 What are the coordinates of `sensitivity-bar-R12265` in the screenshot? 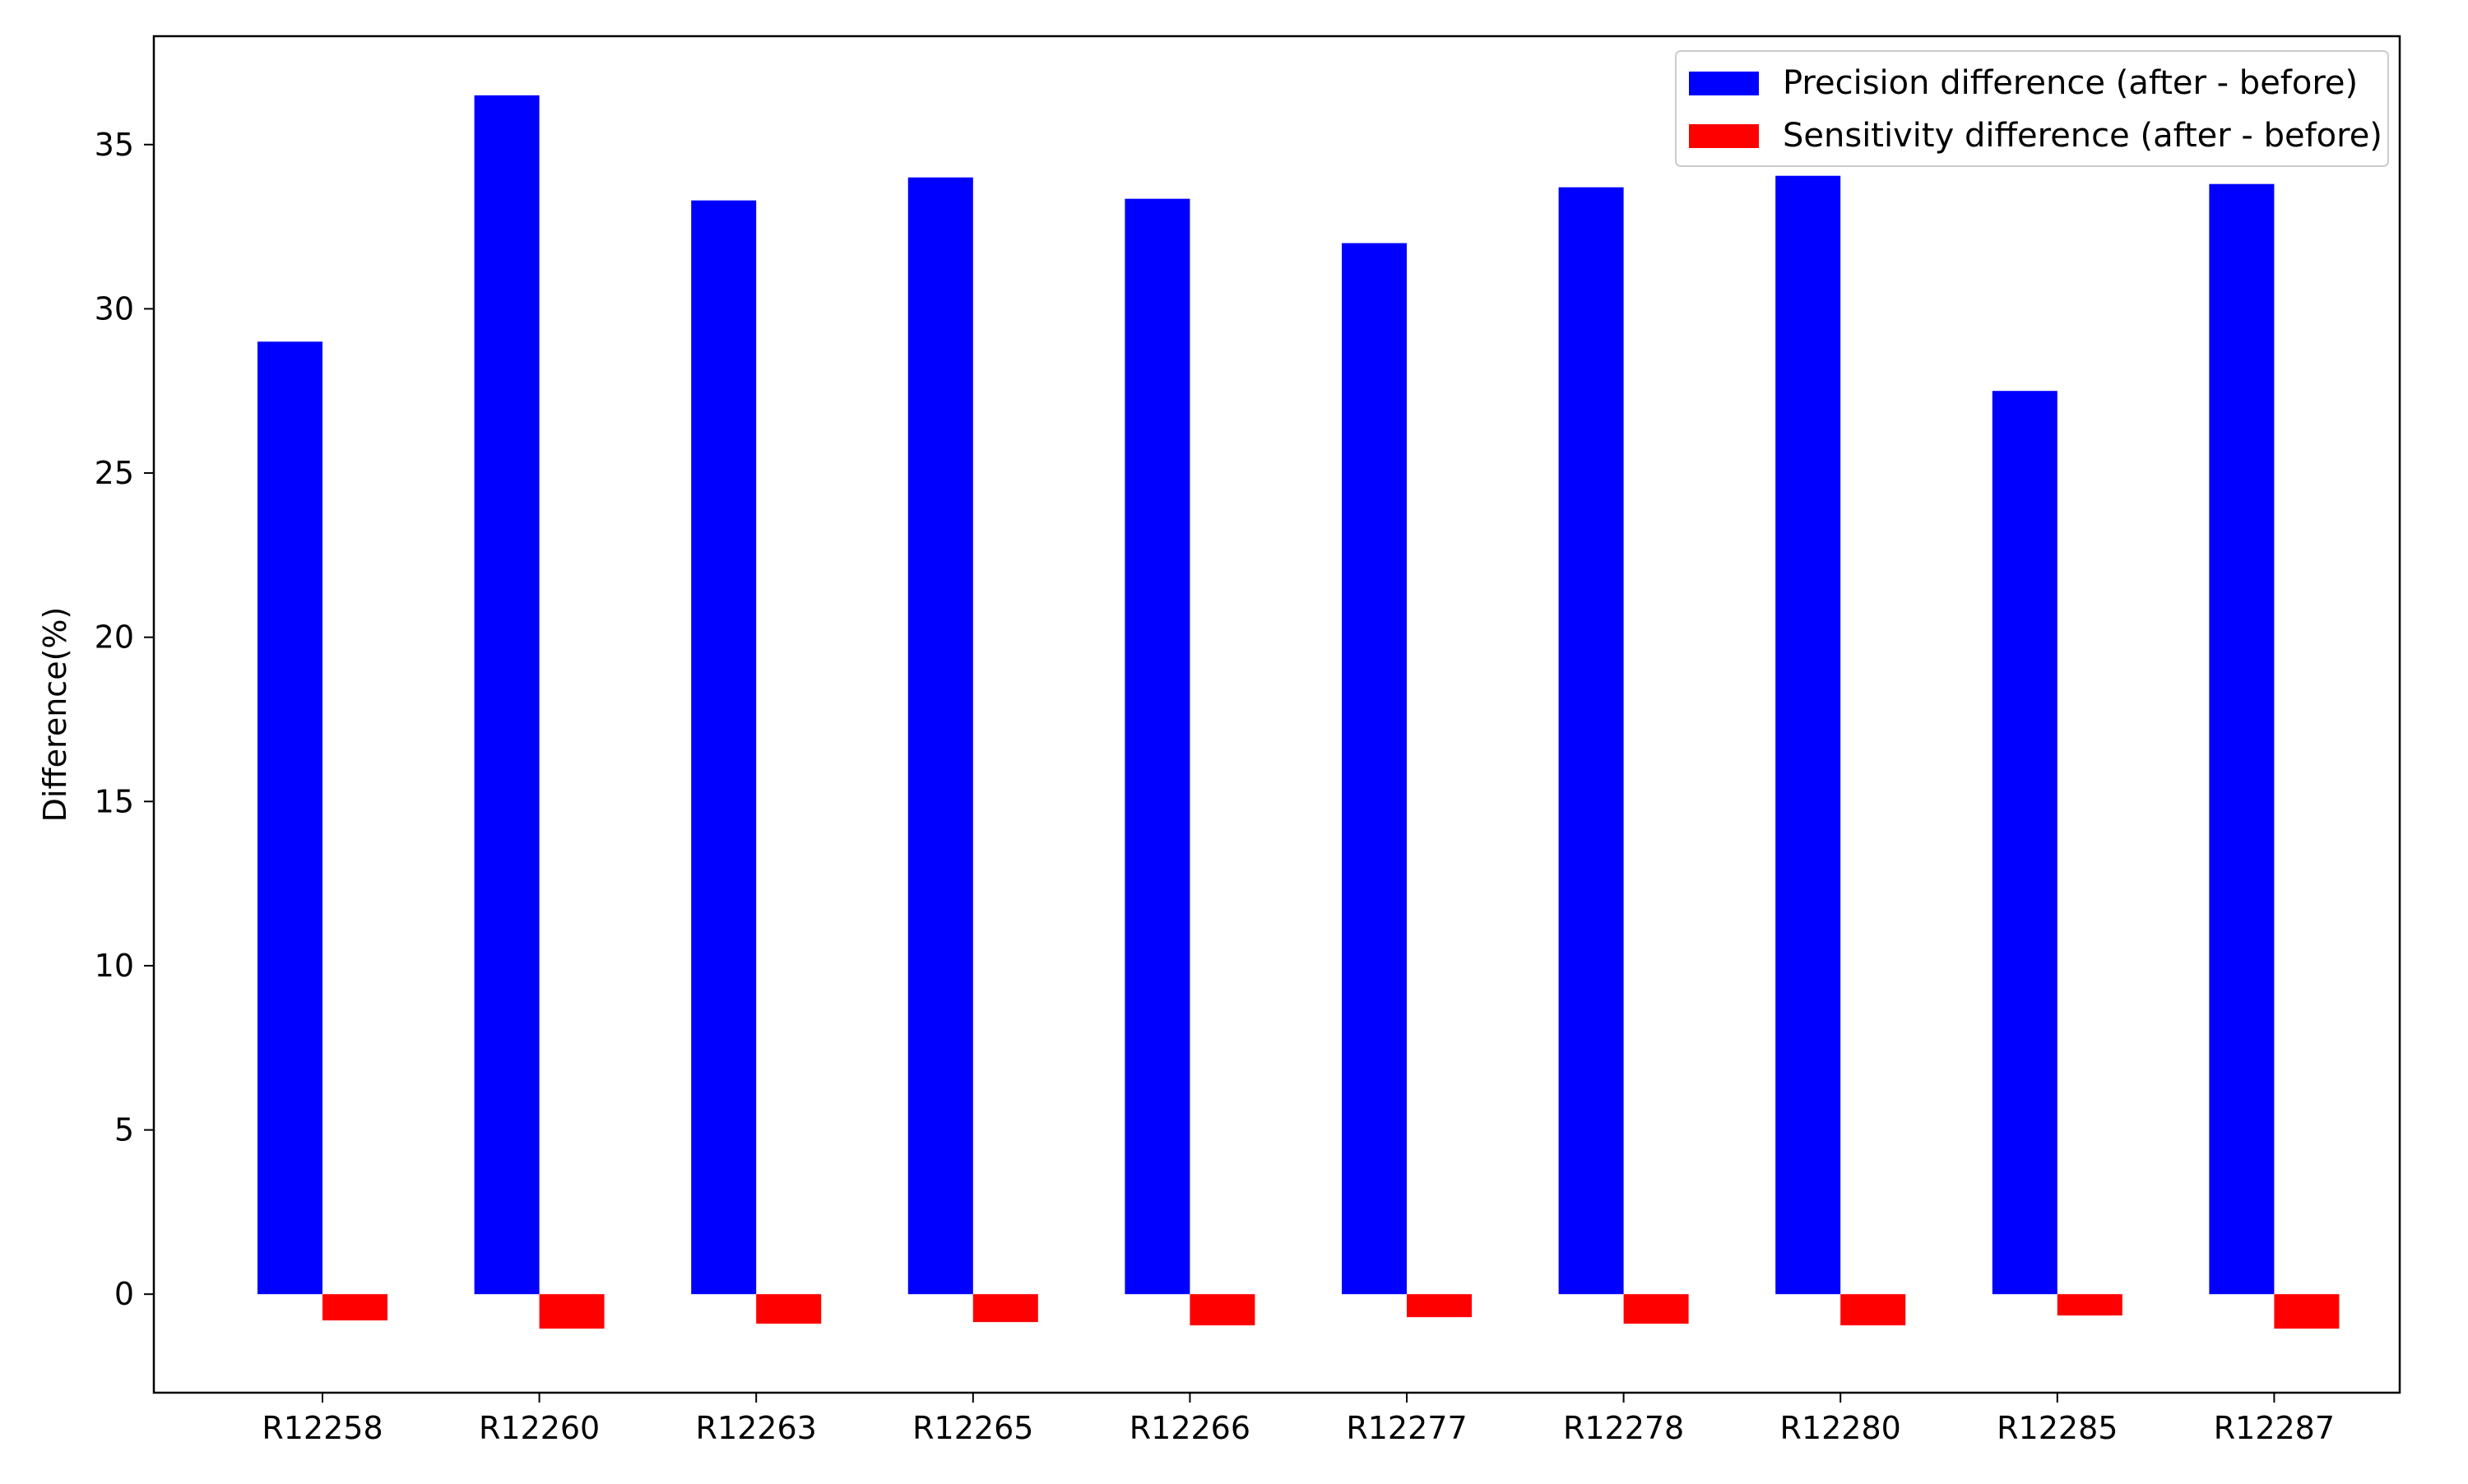 It's located at (1005, 1308).